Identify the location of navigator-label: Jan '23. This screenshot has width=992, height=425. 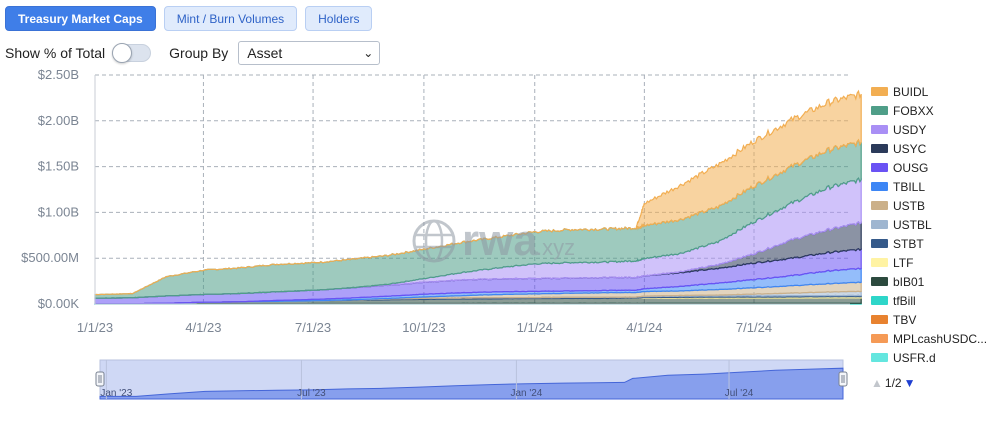
(116, 393).